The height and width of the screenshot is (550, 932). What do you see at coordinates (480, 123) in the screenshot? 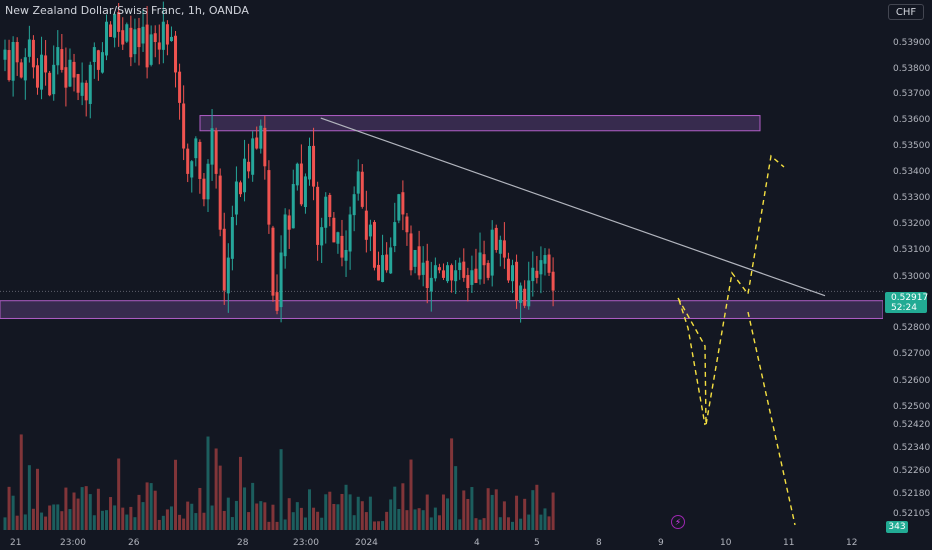
I see `zone-resistance` at bounding box center [480, 123].